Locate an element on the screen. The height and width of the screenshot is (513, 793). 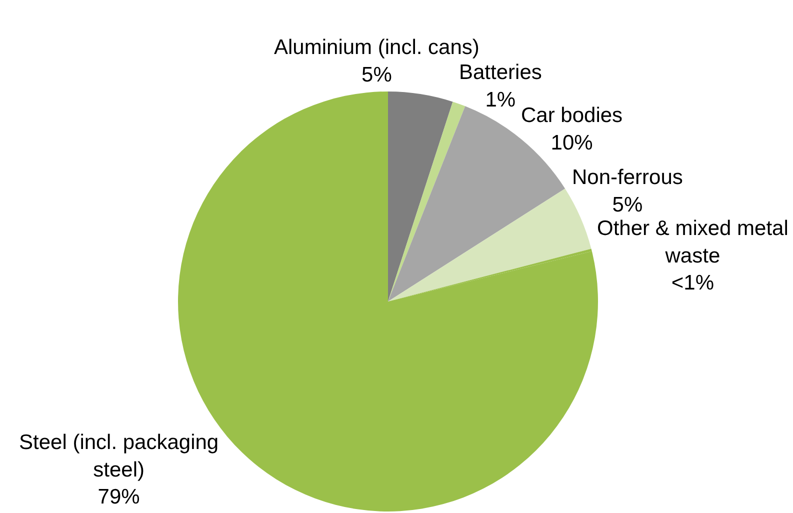
slice-label: Steel (incl. packaging steel) is located at coordinates (119, 456).